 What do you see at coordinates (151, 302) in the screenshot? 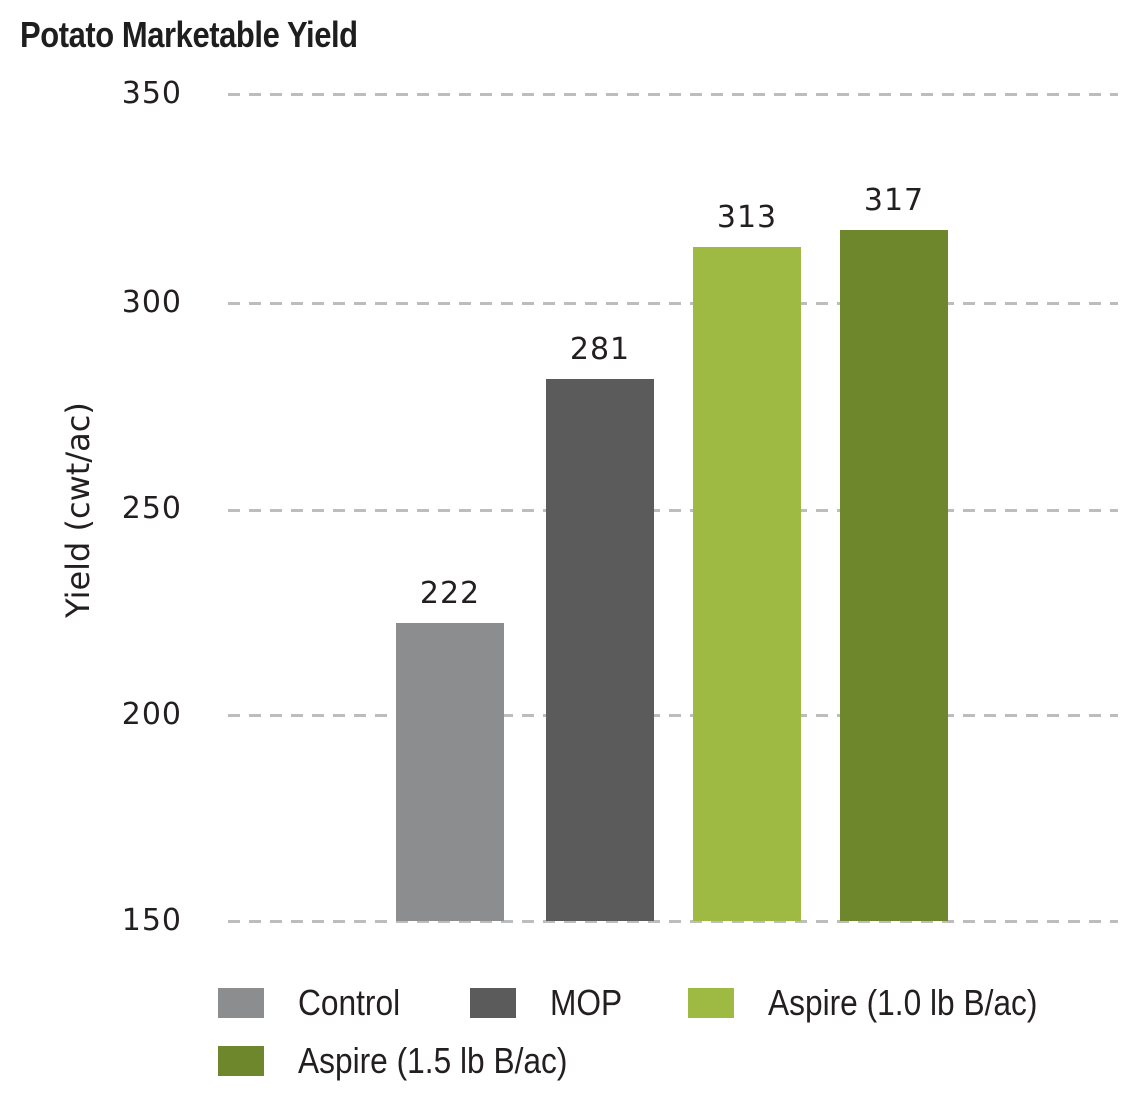
I see `y-tick-300: 300` at bounding box center [151, 302].